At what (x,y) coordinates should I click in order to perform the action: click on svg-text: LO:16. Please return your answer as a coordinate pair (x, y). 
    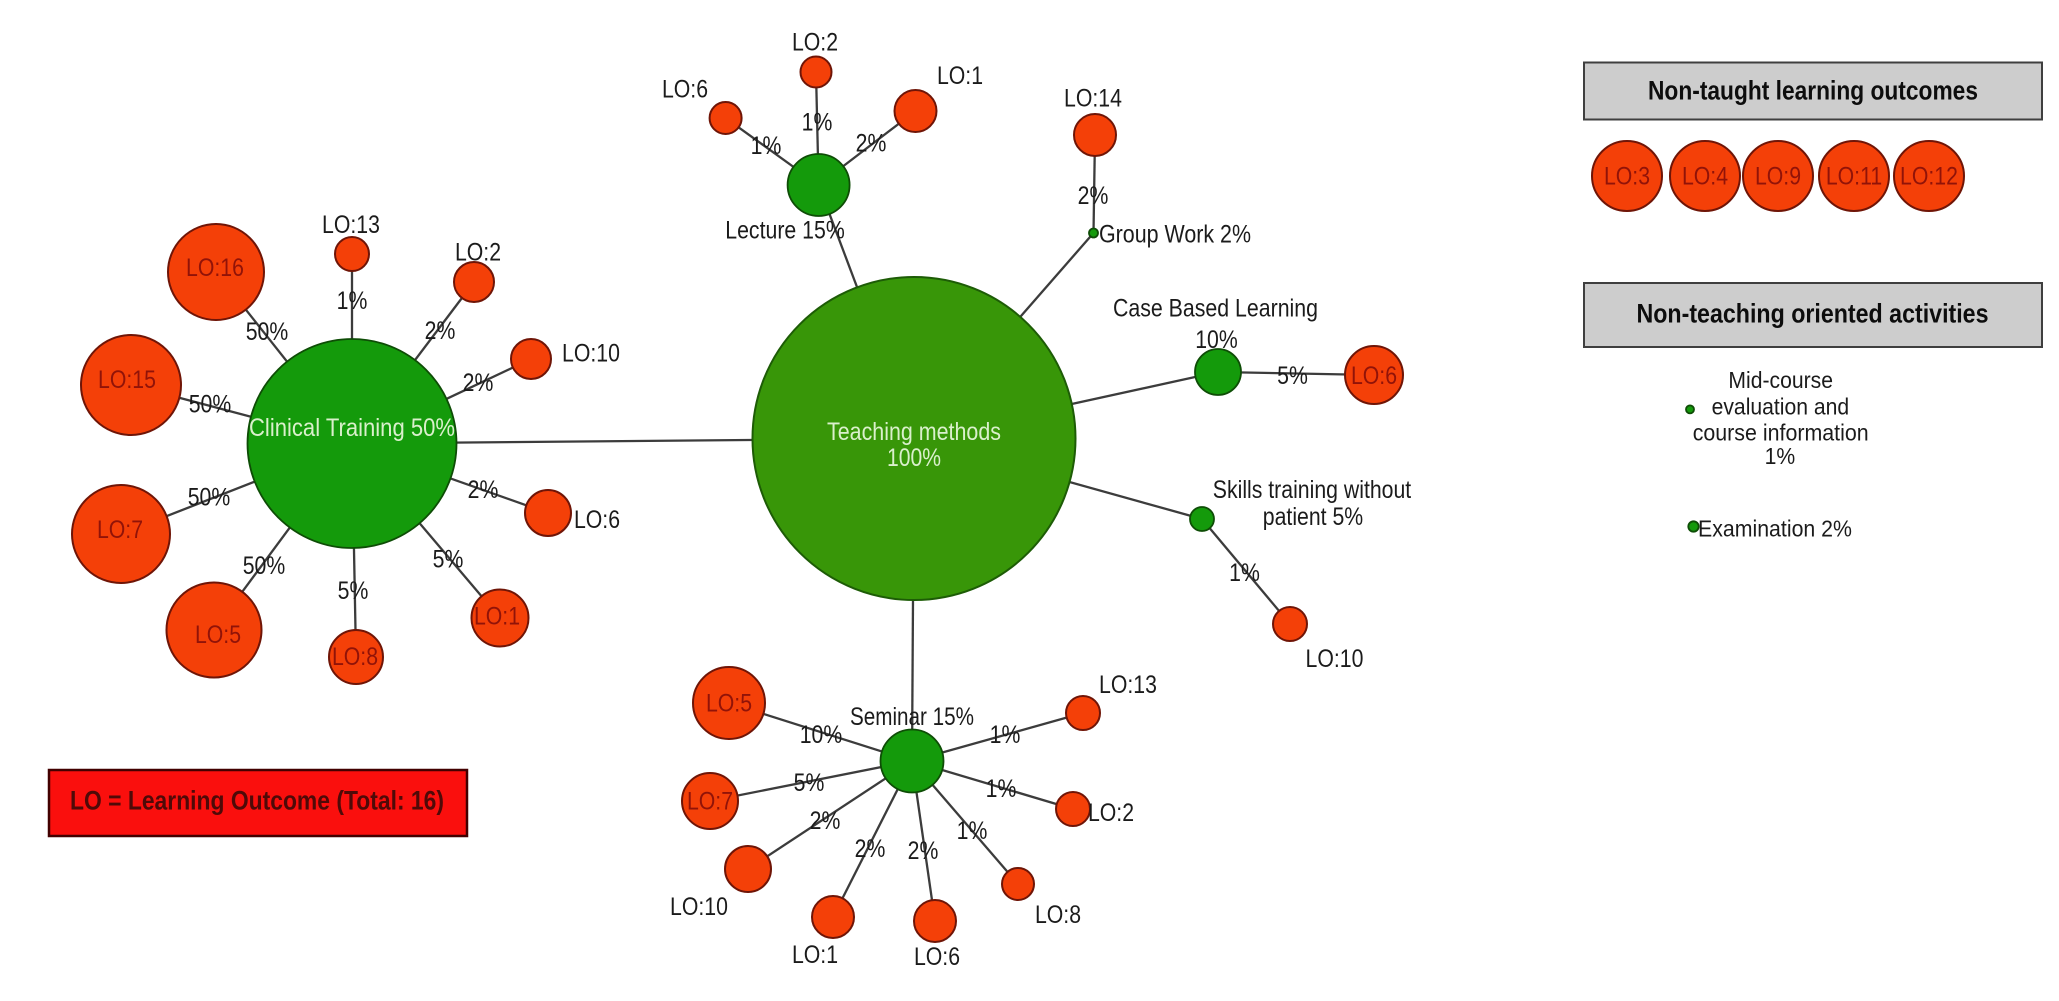
    Looking at the image, I should click on (215, 268).